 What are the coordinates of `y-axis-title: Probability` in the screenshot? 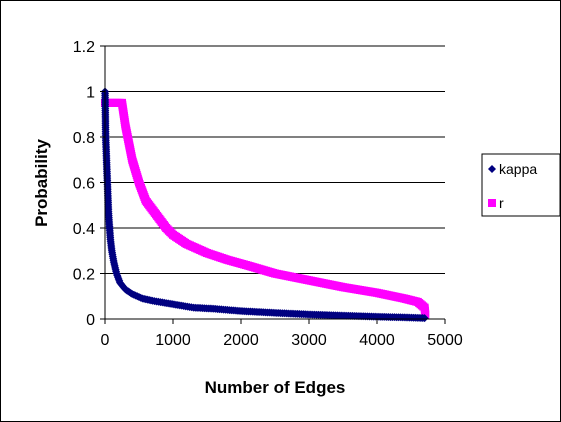 It's located at (41, 183).